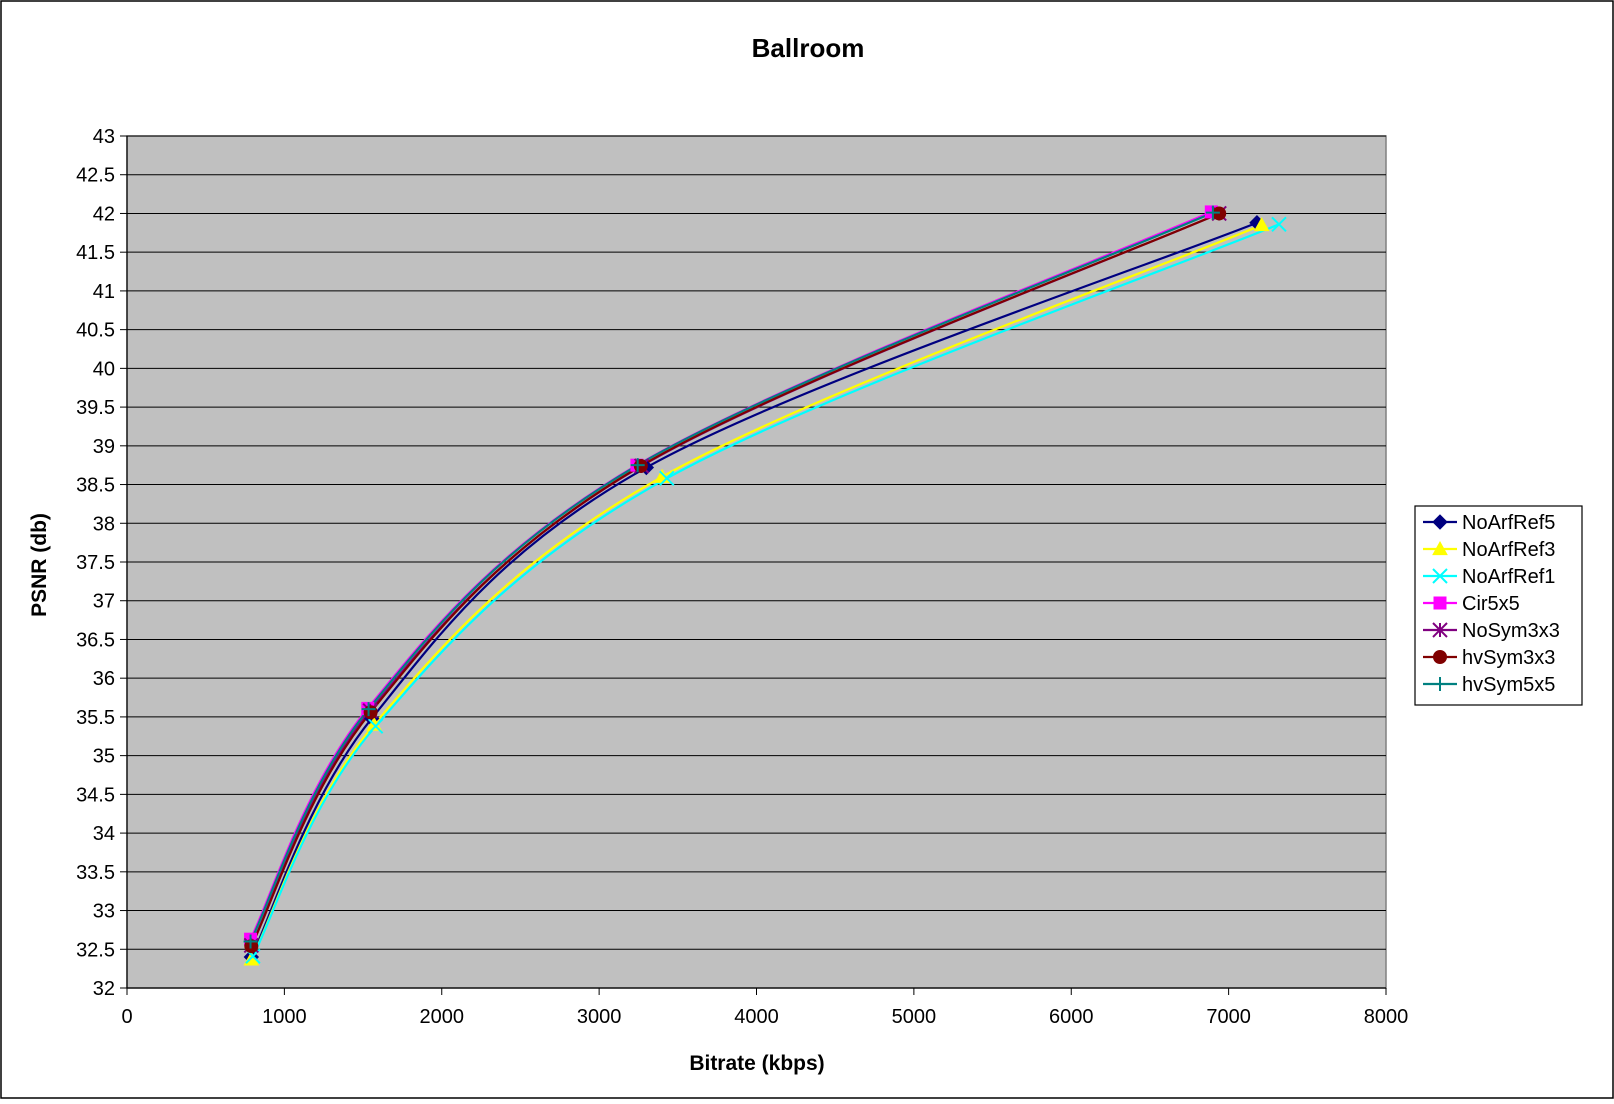 This screenshot has width=1614, height=1104. Describe the element at coordinates (95, 253) in the screenshot. I see `y-tick-label: 41.5` at that location.